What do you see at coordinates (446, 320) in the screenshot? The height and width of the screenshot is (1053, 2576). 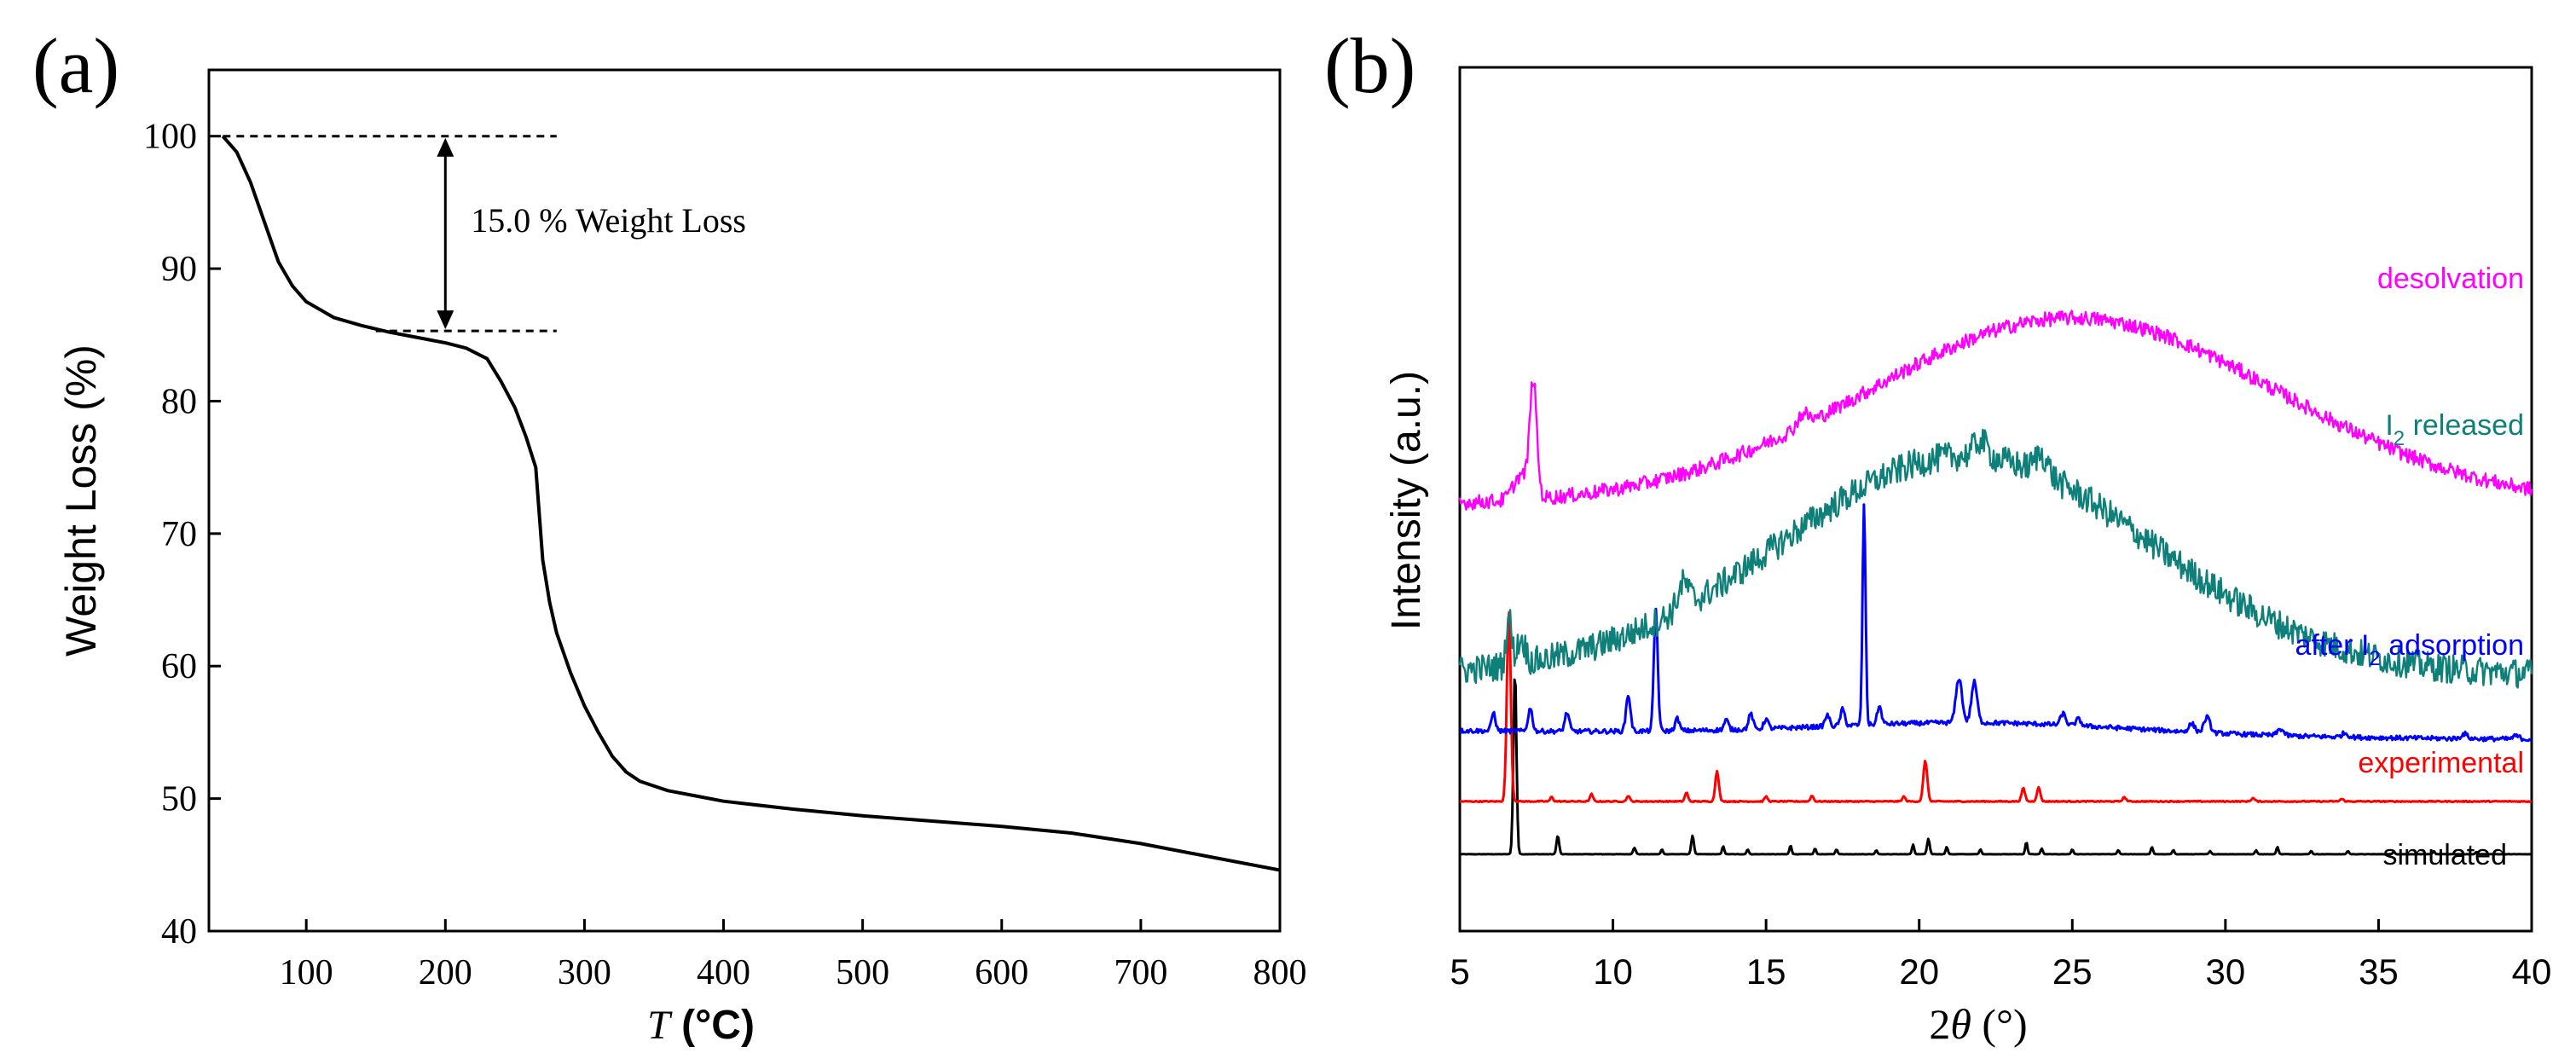 I see `annotation-arrow-head-down` at bounding box center [446, 320].